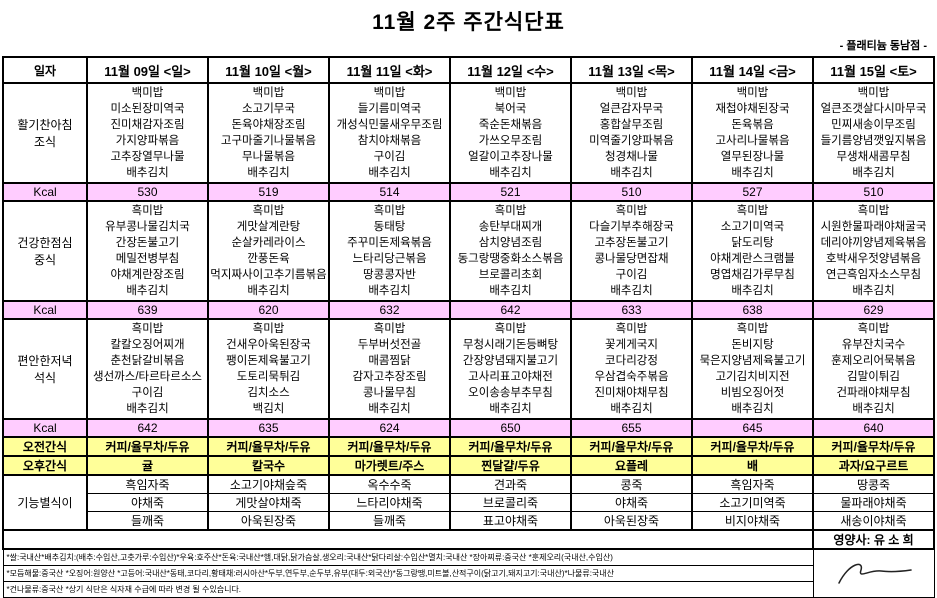 The height and width of the screenshot is (598, 937). What do you see at coordinates (873, 502) in the screenshot?
I see `functional-r2-day7: 물파래야채죽` at bounding box center [873, 502].